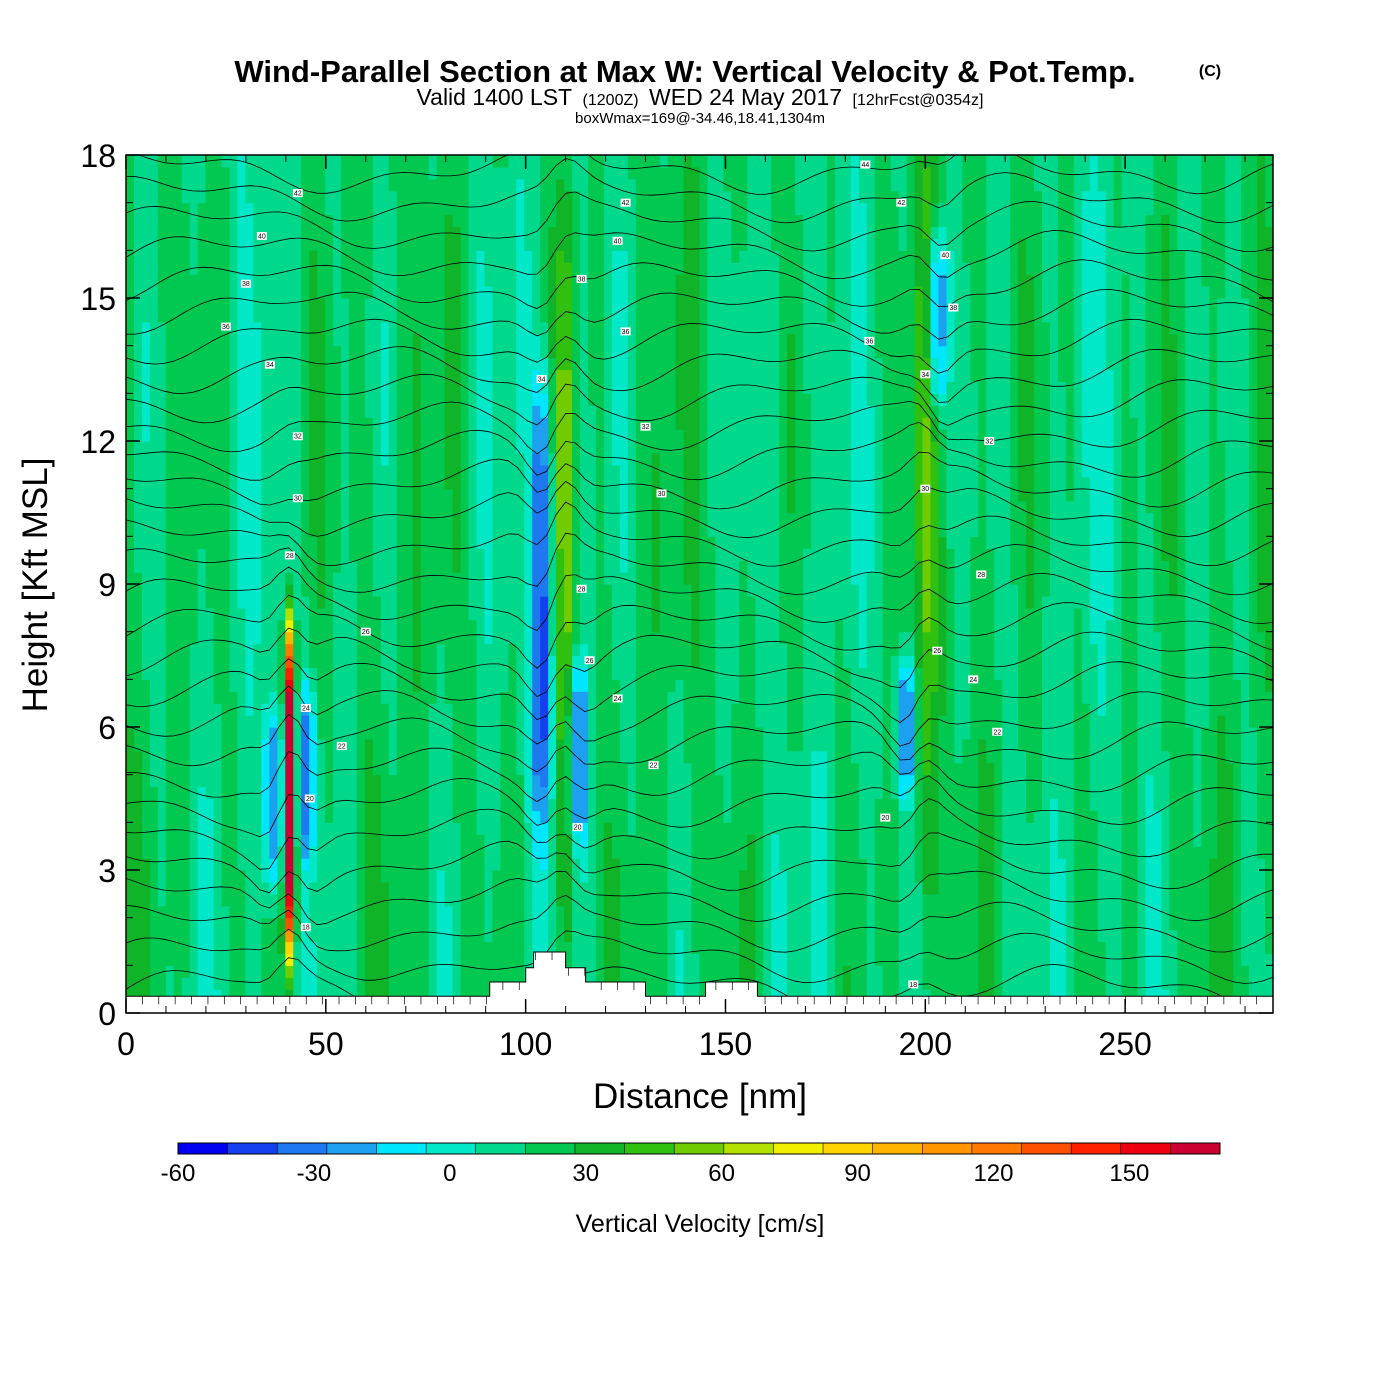  What do you see at coordinates (611, 100) in the screenshot?
I see `subtitle-utc: (1200Z)` at bounding box center [611, 100].